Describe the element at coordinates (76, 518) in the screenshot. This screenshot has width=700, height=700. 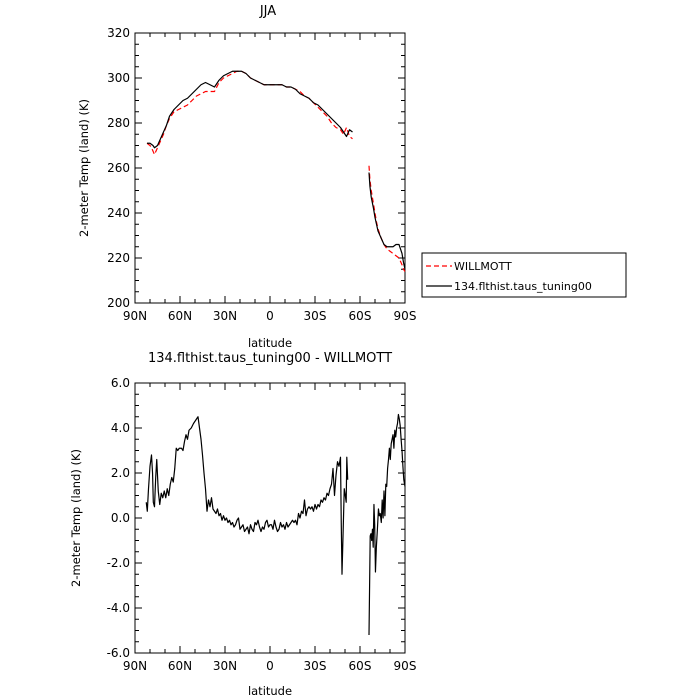
I see `bottom-y-axis-label: 2-meter Temp (land) (K)` at that location.